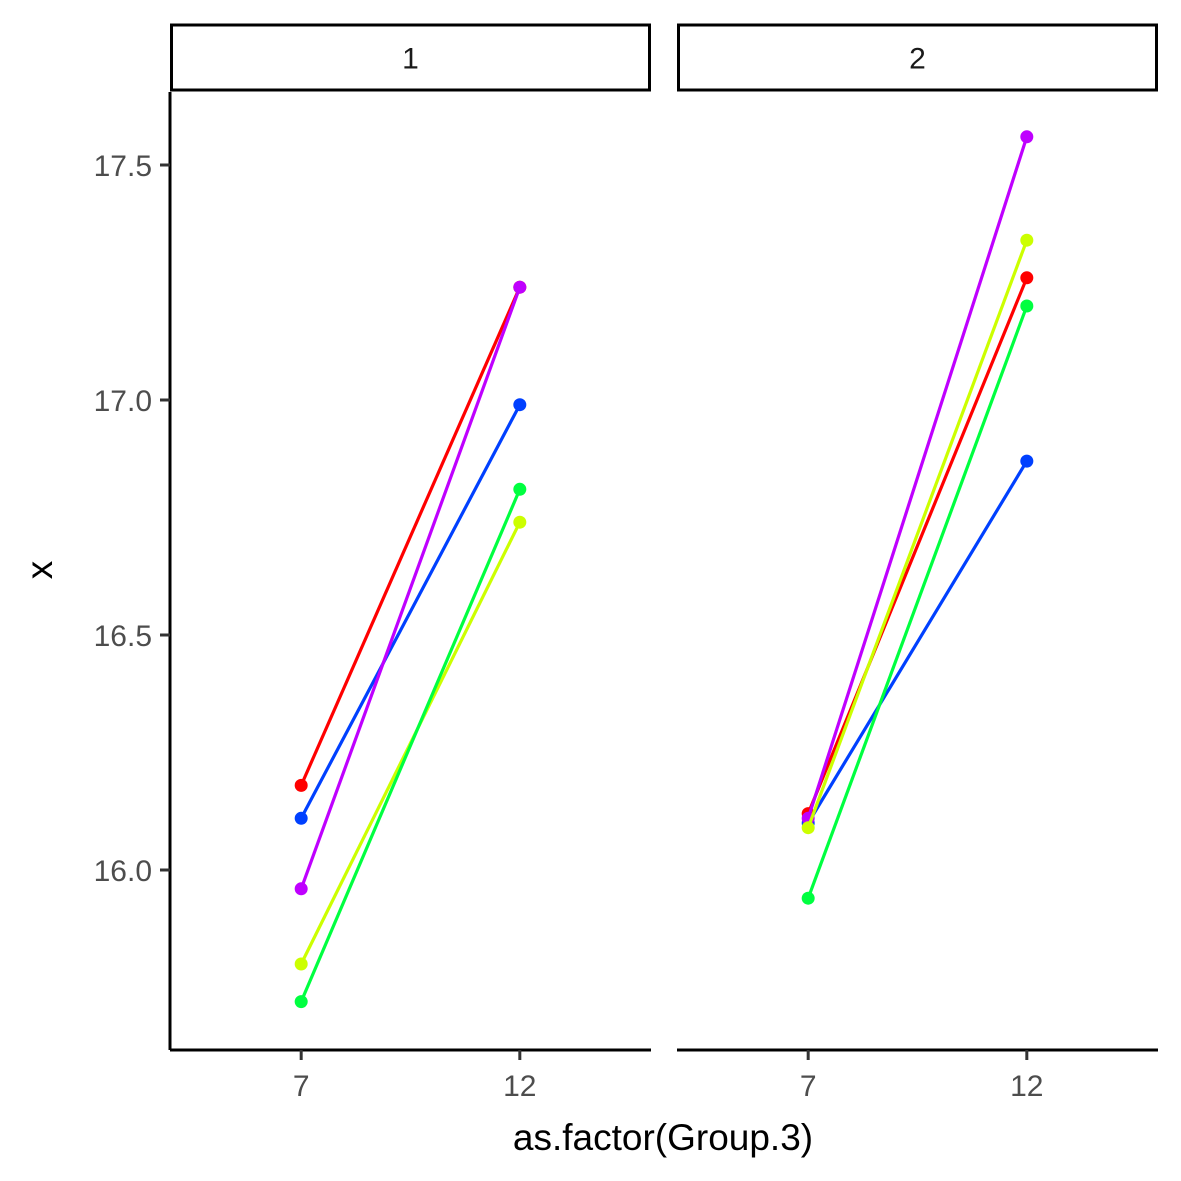 This screenshot has height=1181, width=1181. I want to click on y-tick-label: 17.0, so click(123, 401).